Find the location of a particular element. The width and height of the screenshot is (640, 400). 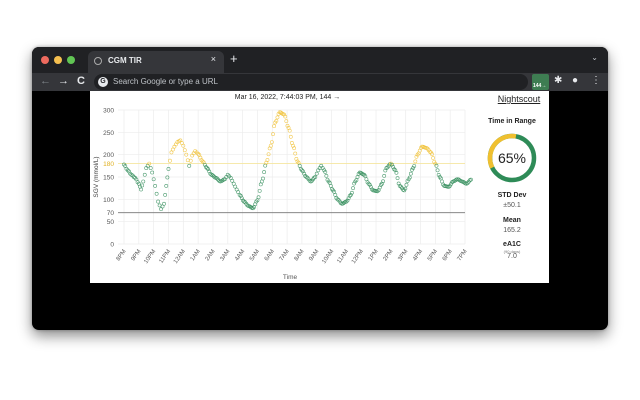

time-in-range-donut: 65% is located at coordinates (512, 158).